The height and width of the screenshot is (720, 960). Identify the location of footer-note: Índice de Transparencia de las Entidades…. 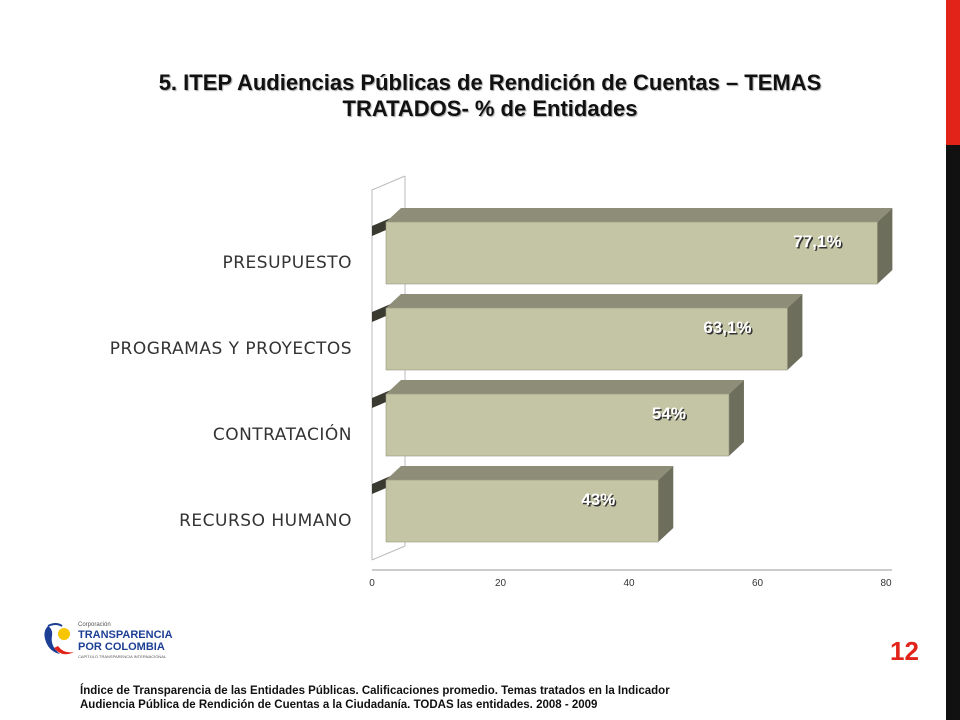
(500, 698).